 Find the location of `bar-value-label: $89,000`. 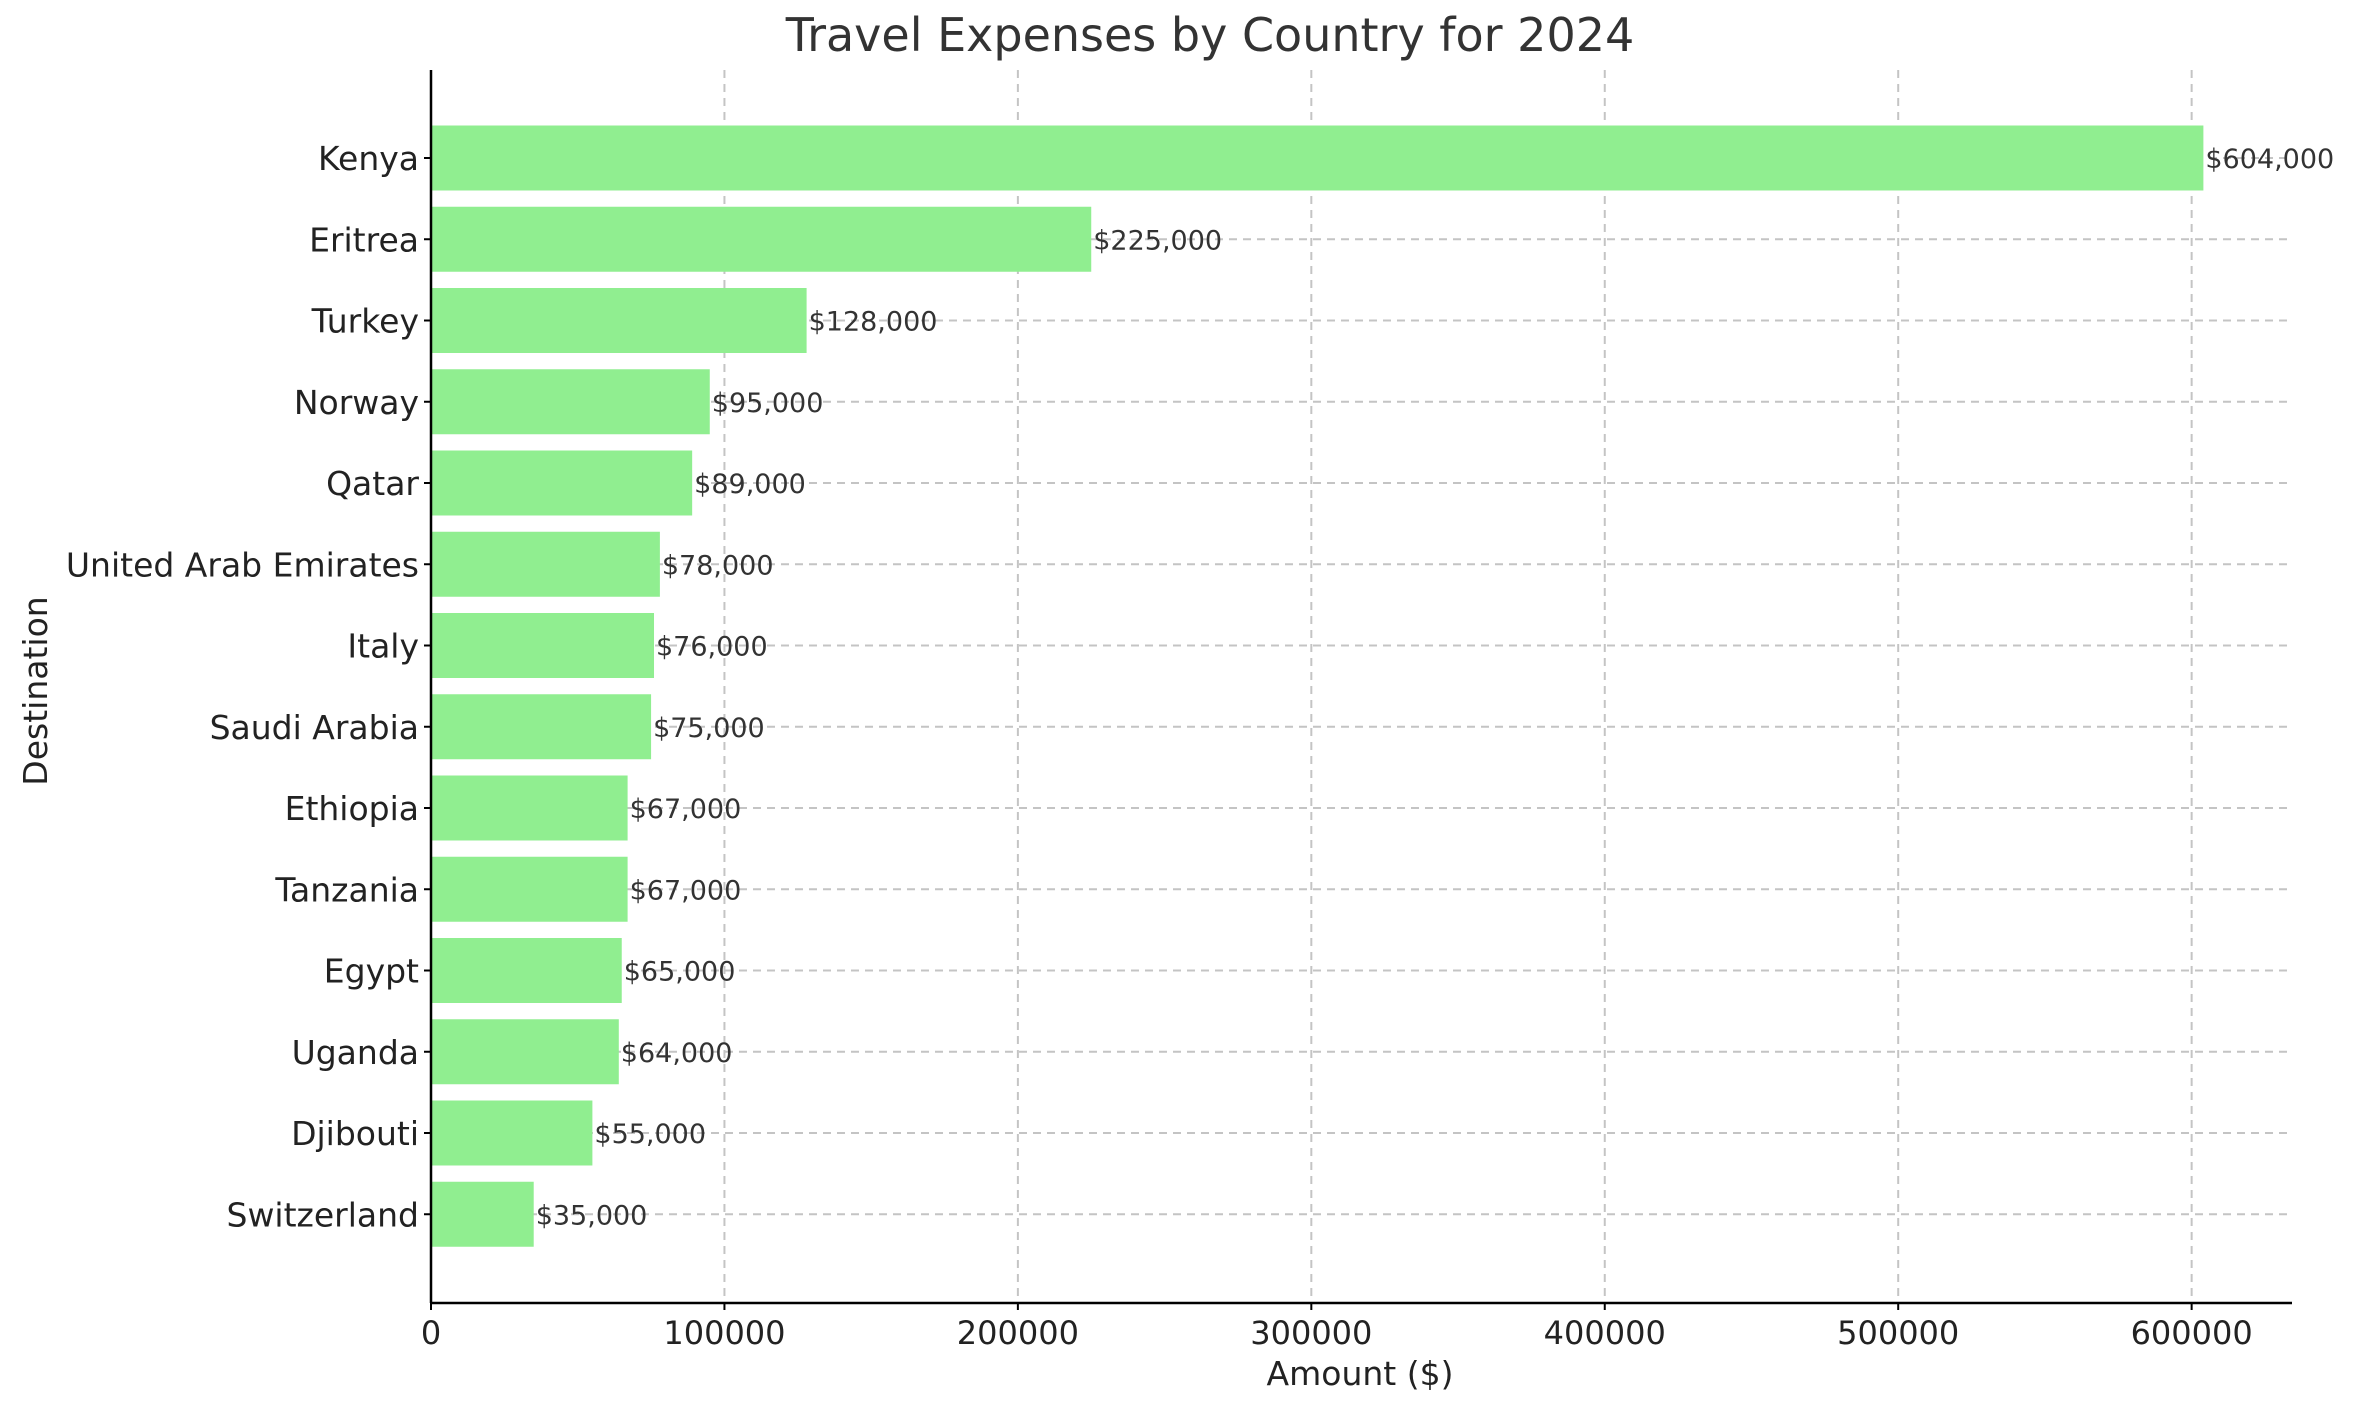

bar-value-label: $89,000 is located at coordinates (750, 484).